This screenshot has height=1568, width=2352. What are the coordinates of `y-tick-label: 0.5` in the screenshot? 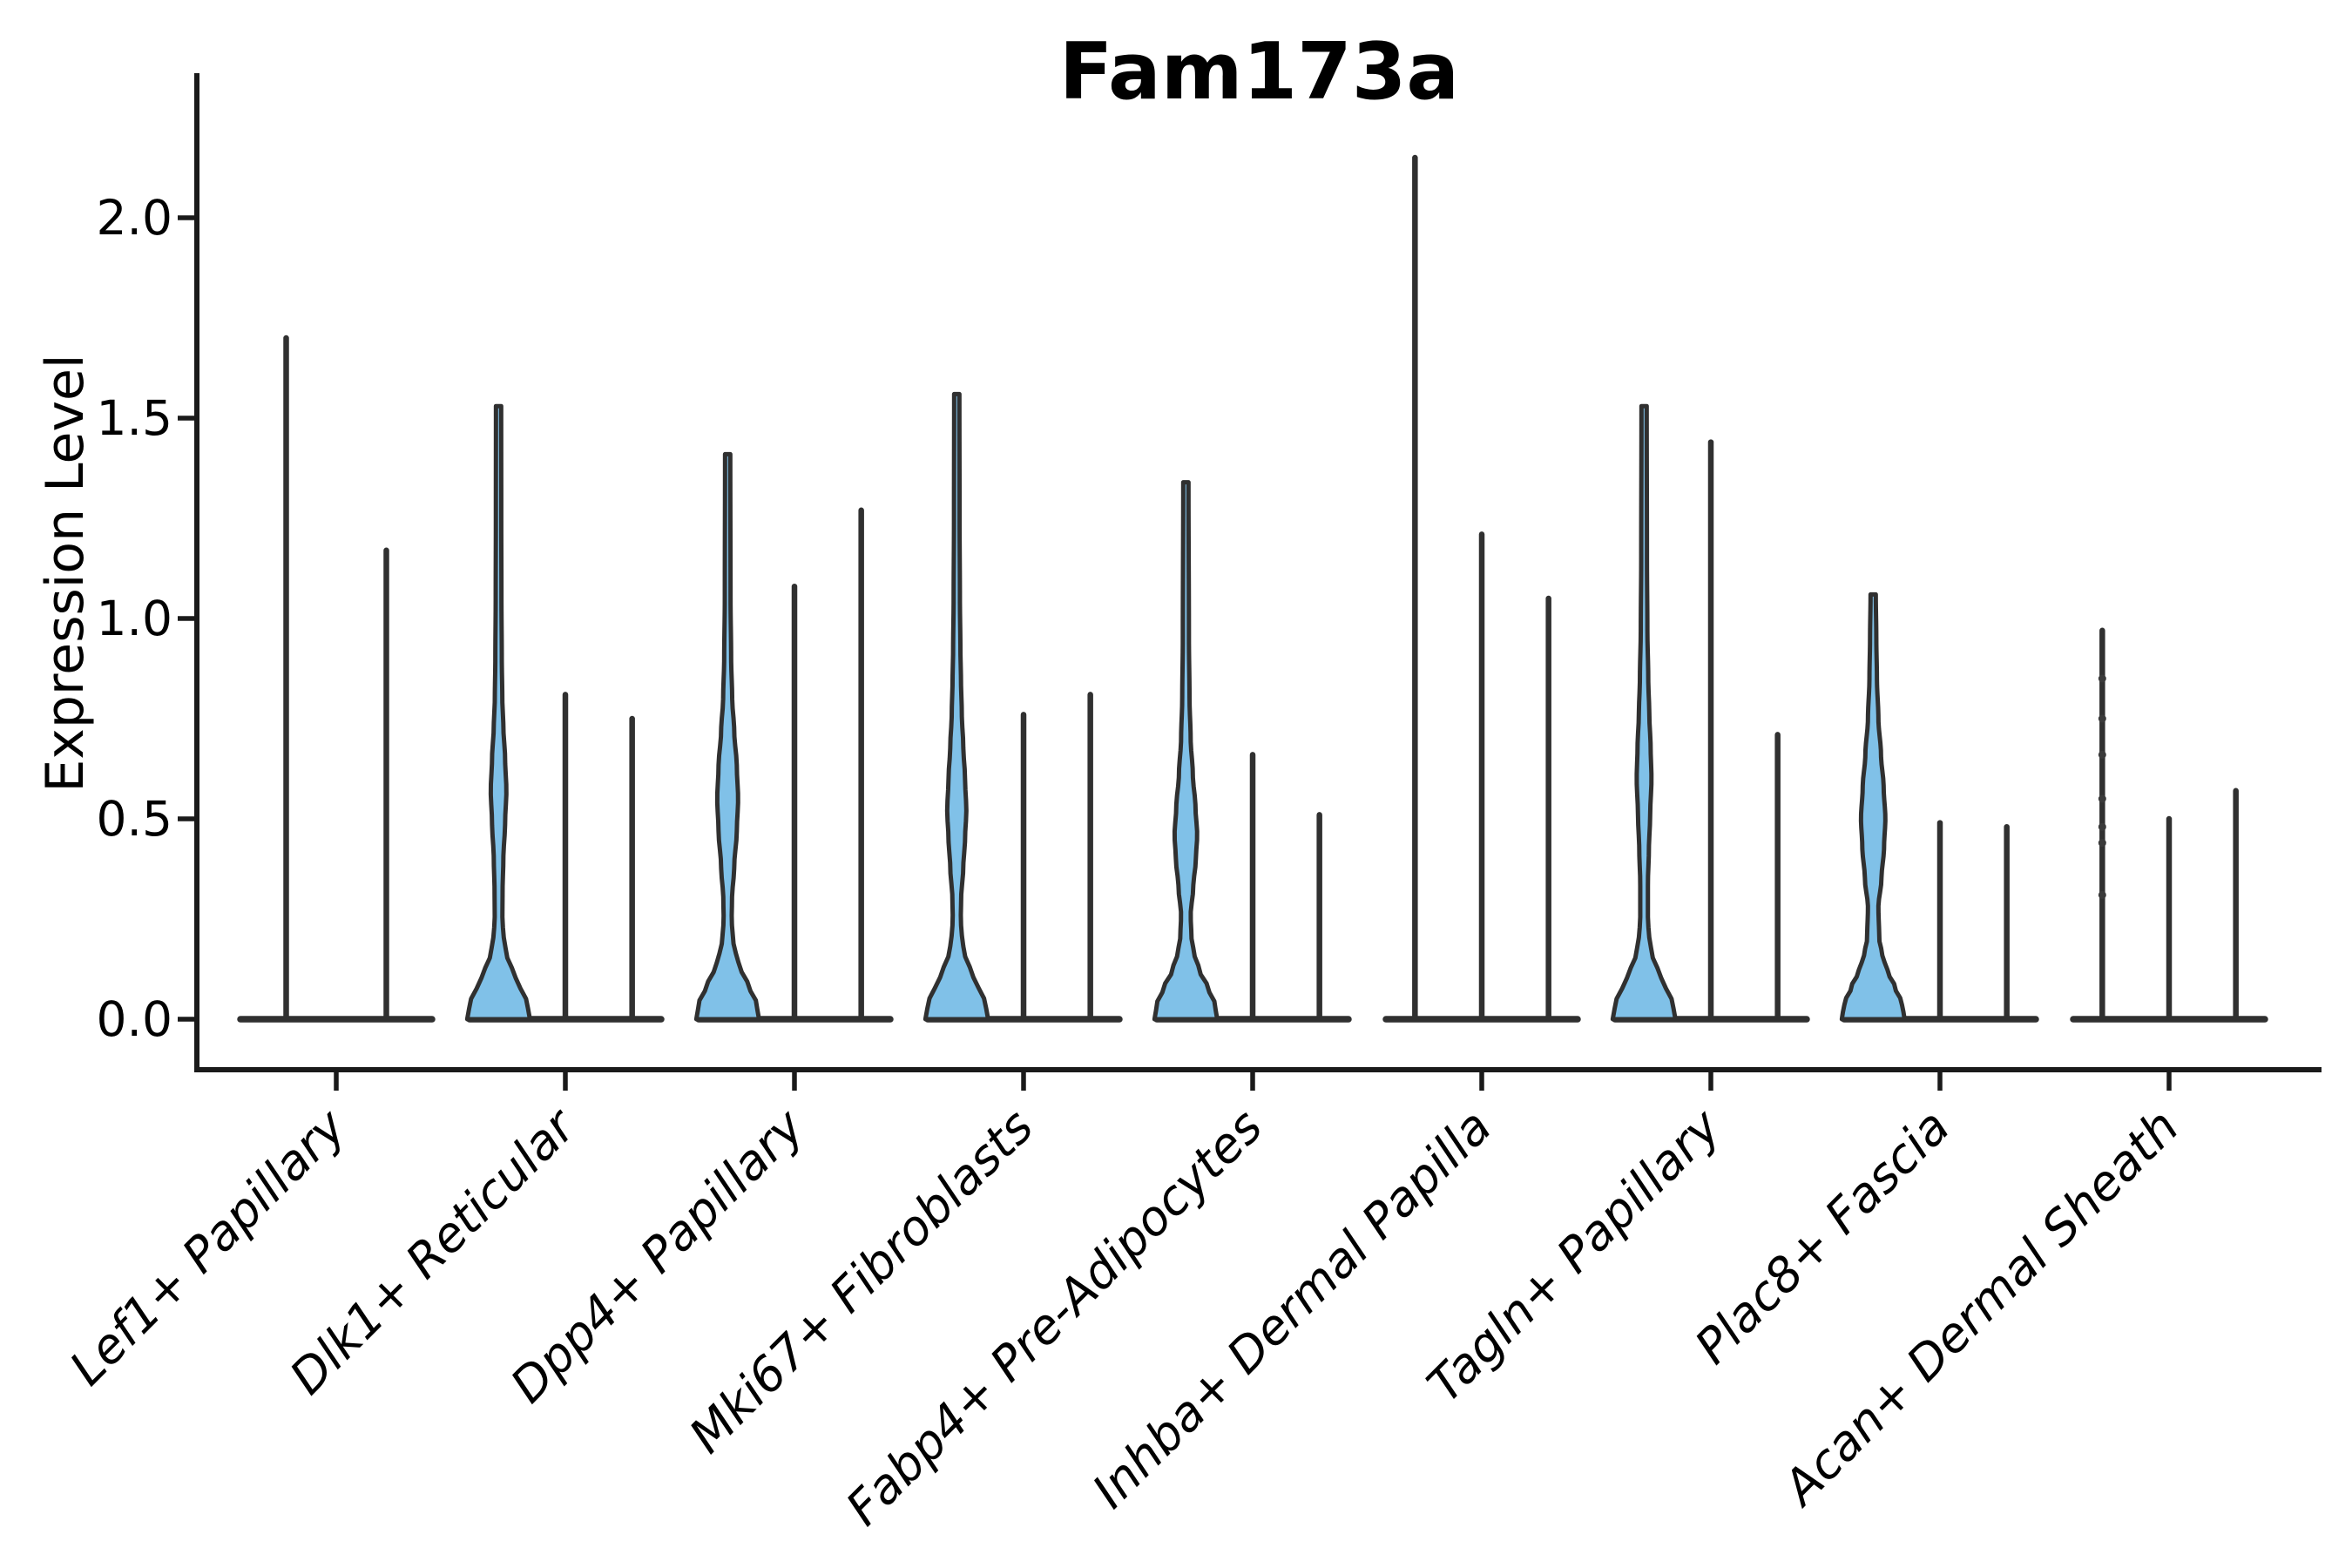 It's located at (134, 819).